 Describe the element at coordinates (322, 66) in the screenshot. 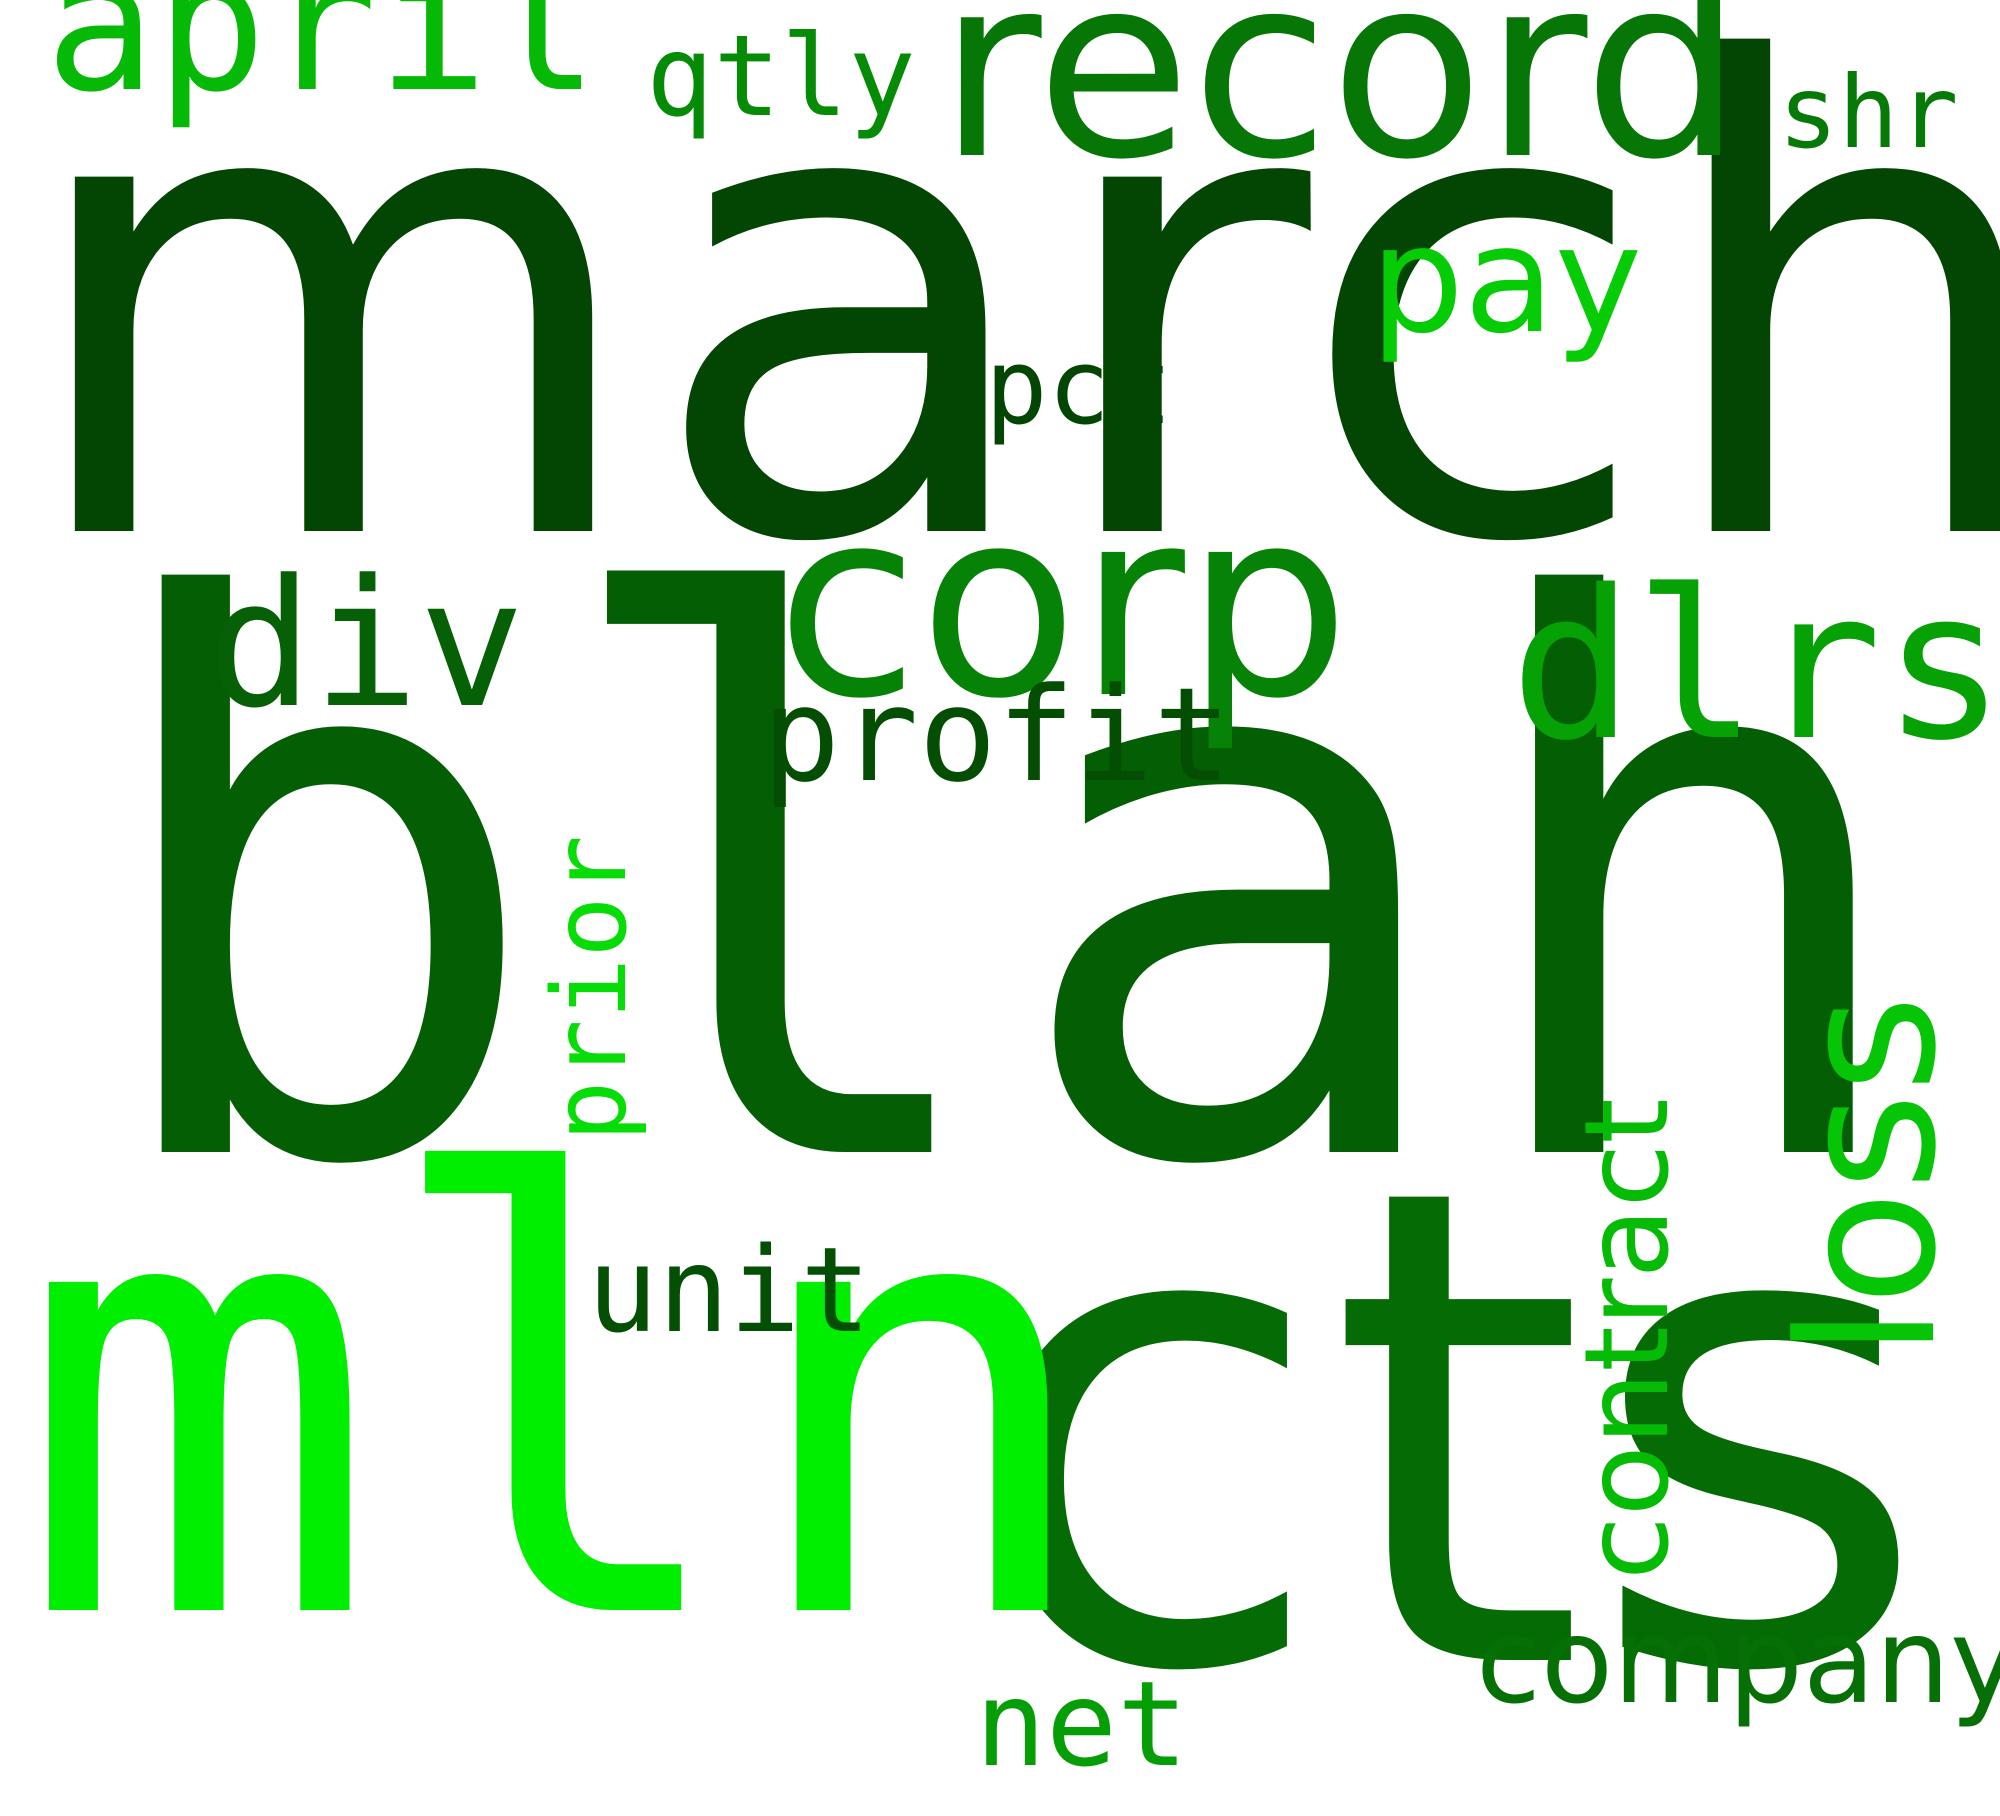

I see `word-april: april` at that location.